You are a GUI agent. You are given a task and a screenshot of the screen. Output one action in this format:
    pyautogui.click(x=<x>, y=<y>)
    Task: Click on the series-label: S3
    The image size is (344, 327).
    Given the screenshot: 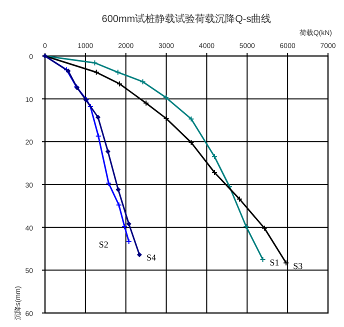 What is the action you would take?
    pyautogui.click(x=298, y=265)
    